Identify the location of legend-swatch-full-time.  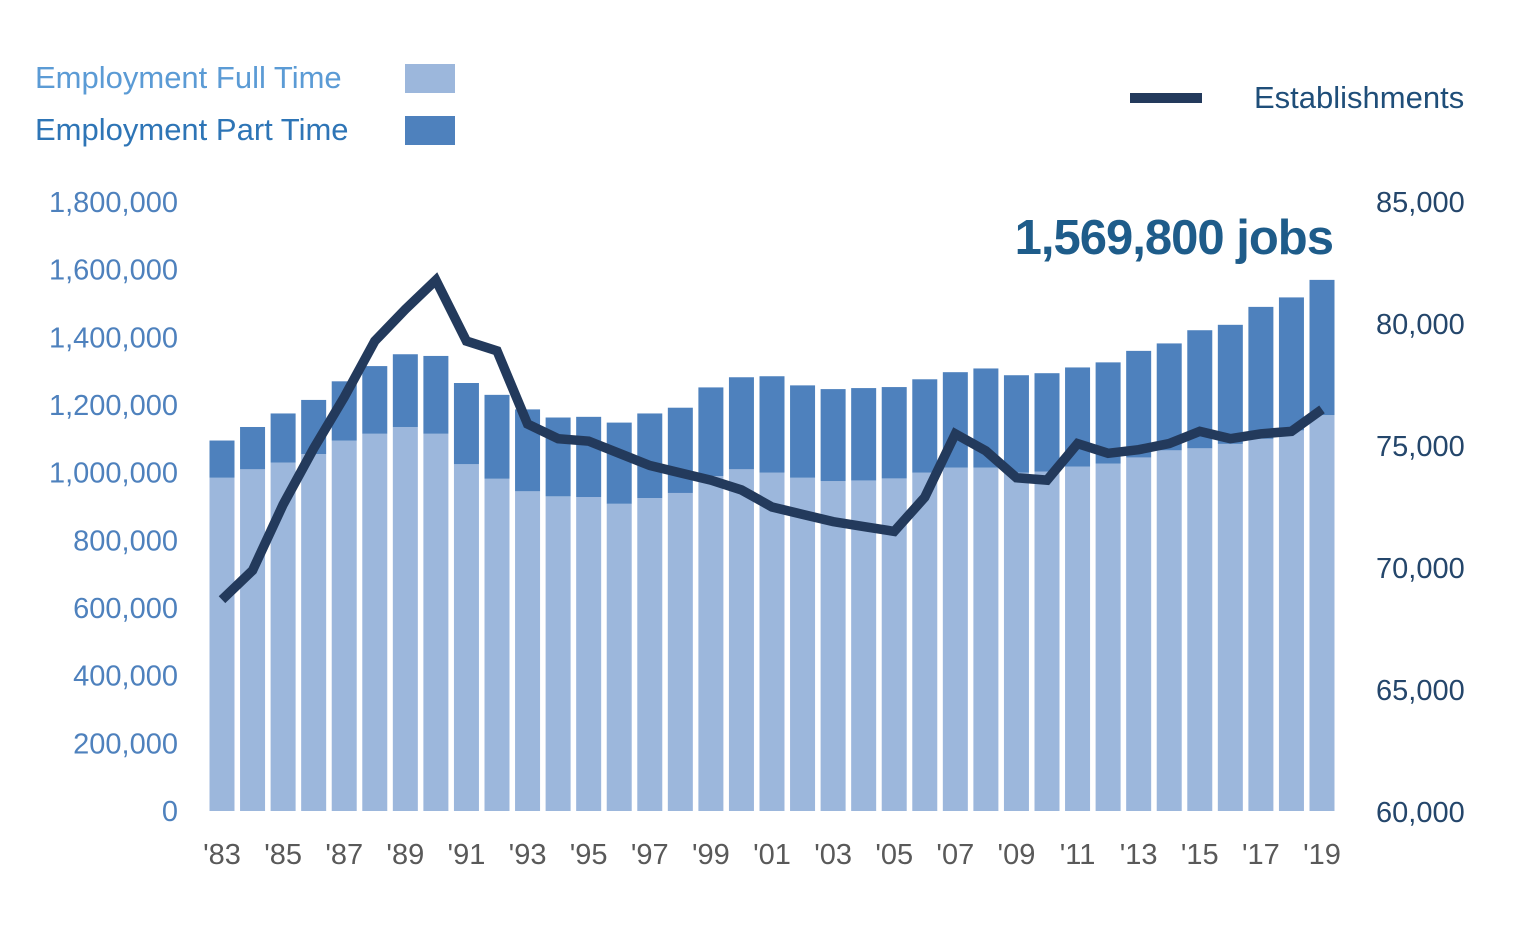
(430, 78).